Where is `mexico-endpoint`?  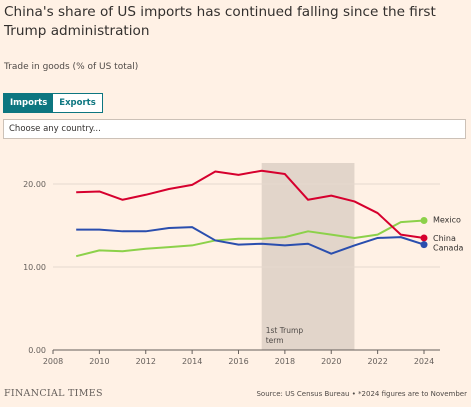 mexico-endpoint is located at coordinates (424, 221).